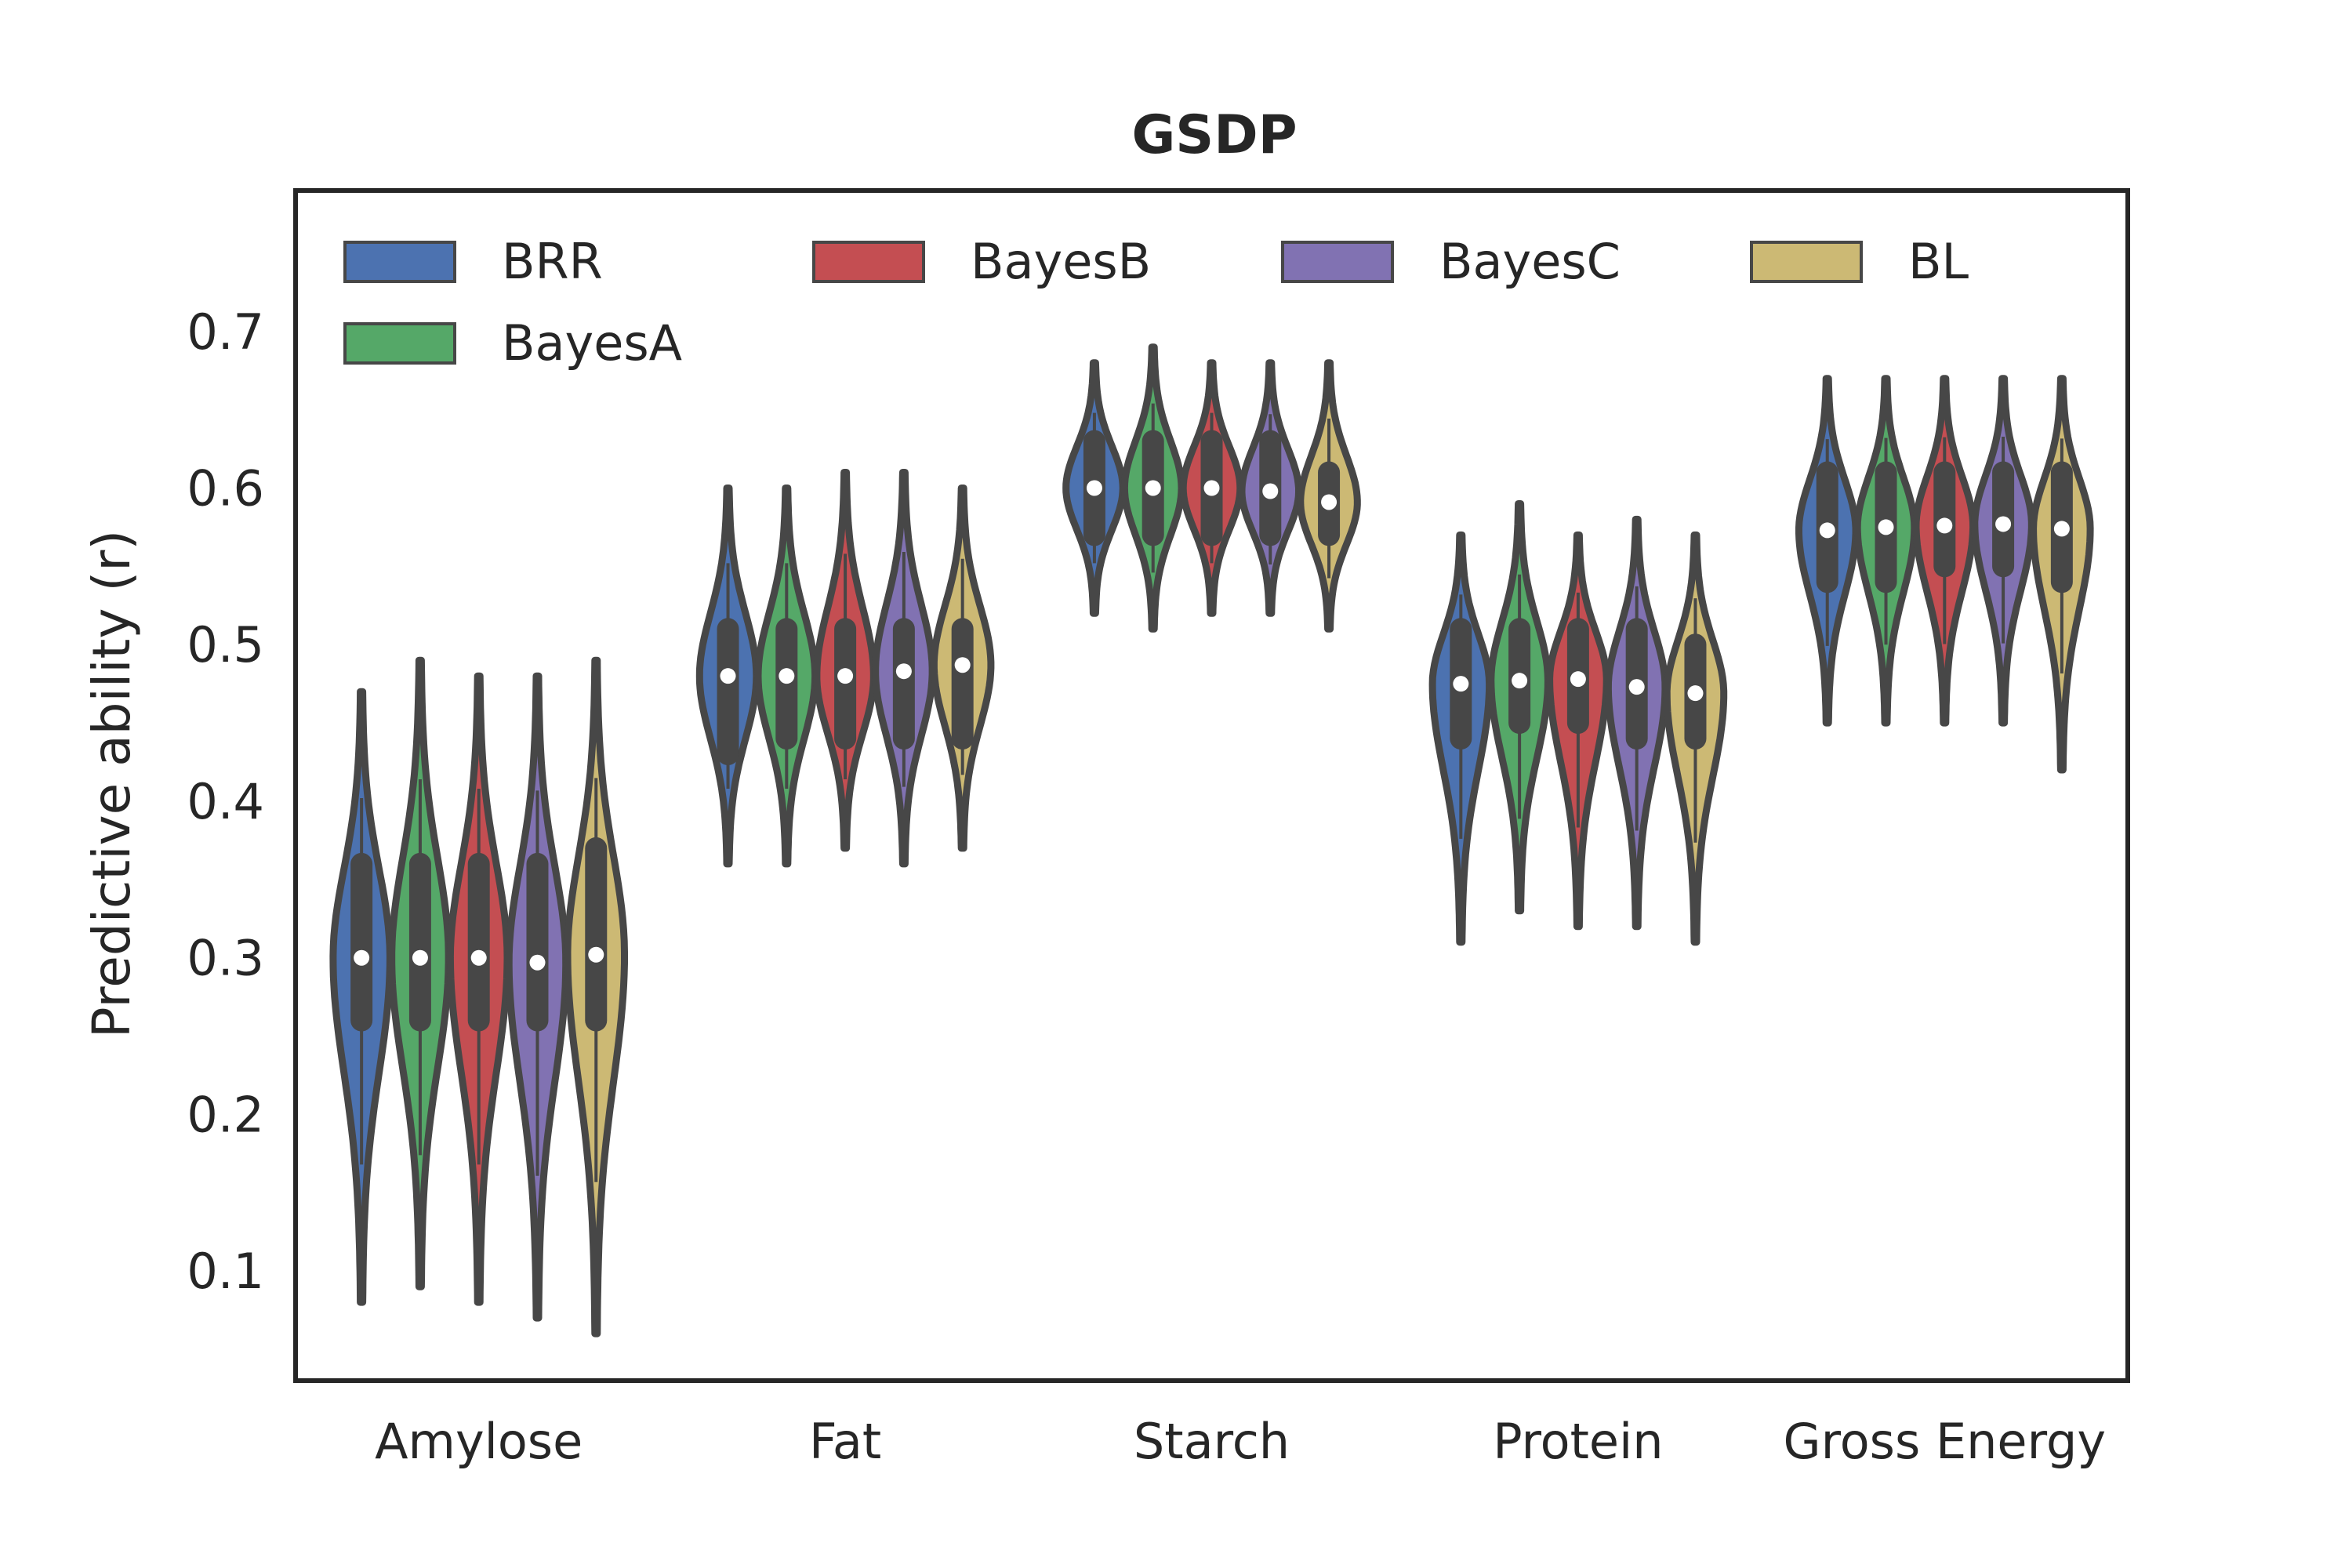 Image resolution: width=2352 pixels, height=1568 pixels. Describe the element at coordinates (1519, 707) in the screenshot. I see `violin-BayesA-Protein` at that location.